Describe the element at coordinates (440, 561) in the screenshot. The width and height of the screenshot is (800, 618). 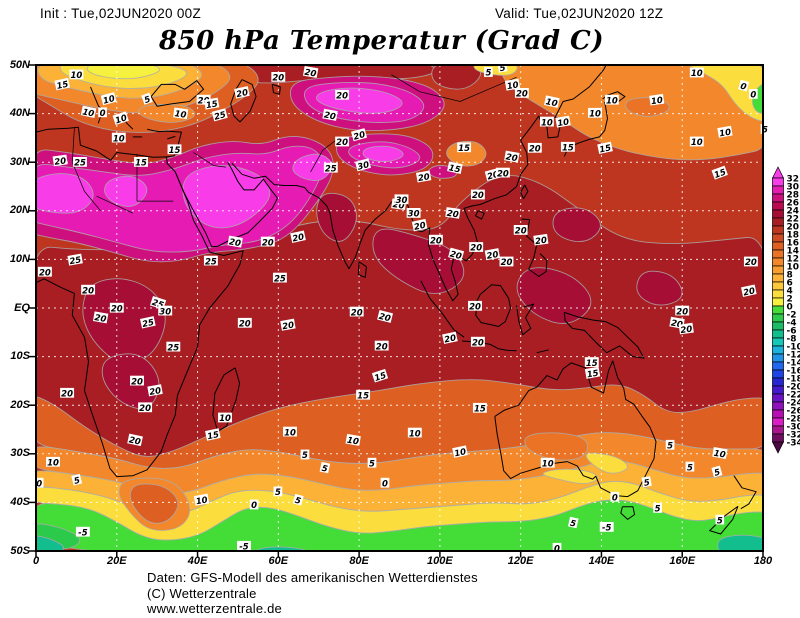
I see `lon-axis-label: 100E` at that location.